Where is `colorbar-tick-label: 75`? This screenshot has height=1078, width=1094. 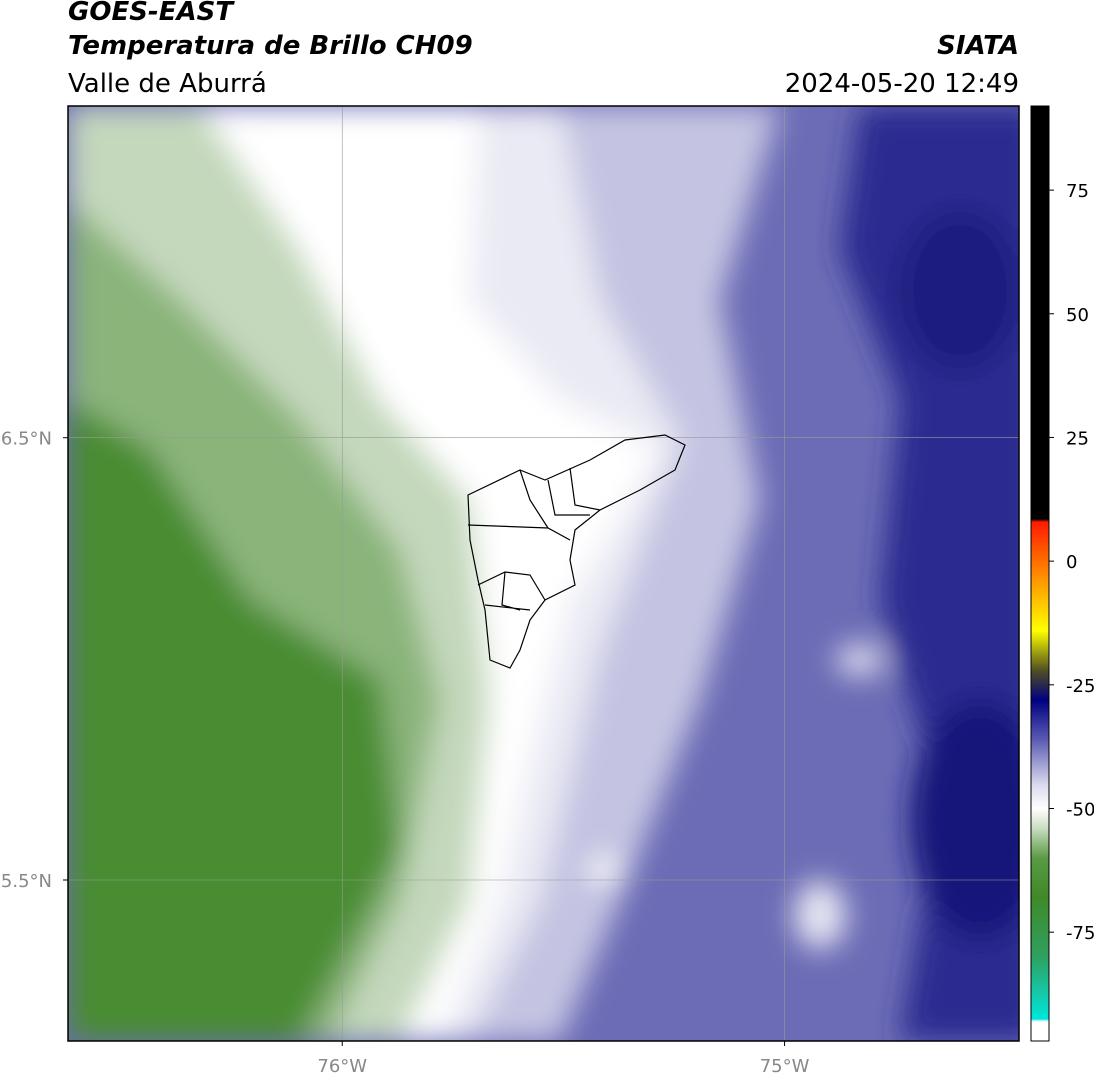 colorbar-tick-label: 75 is located at coordinates (1077, 191).